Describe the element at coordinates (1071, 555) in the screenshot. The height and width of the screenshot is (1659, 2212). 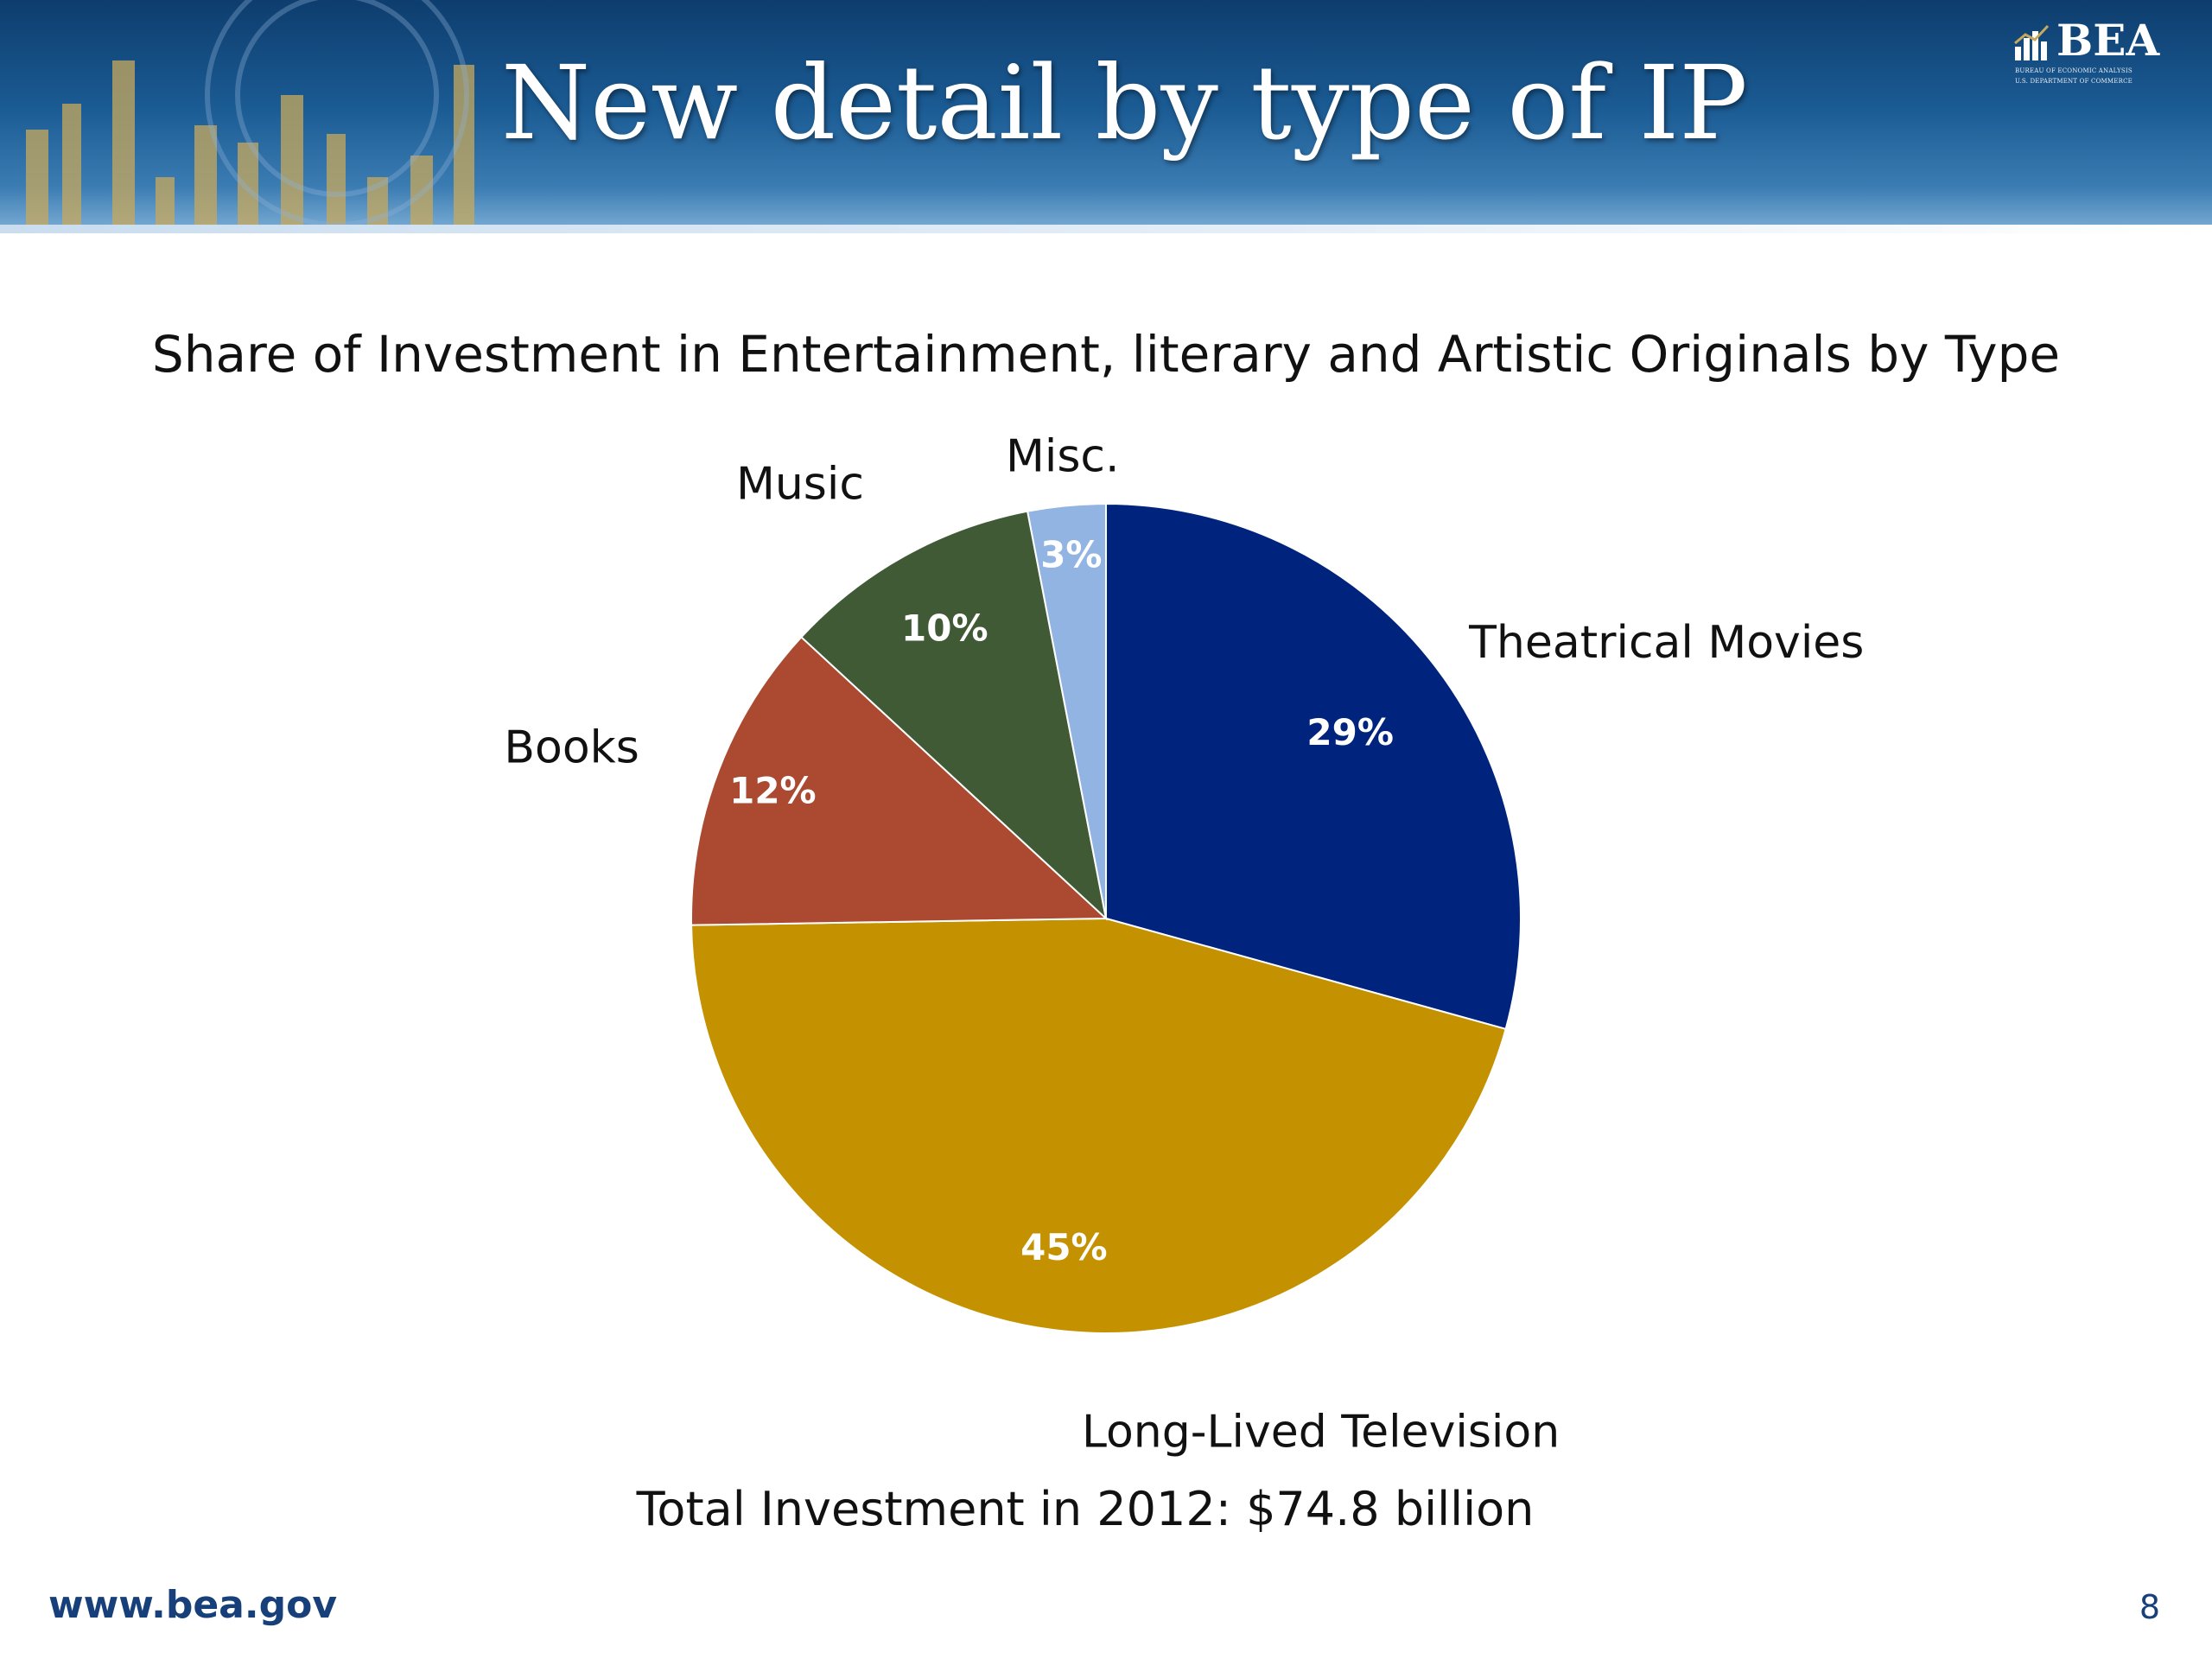
I see `value-label-misc: 3%` at that location.